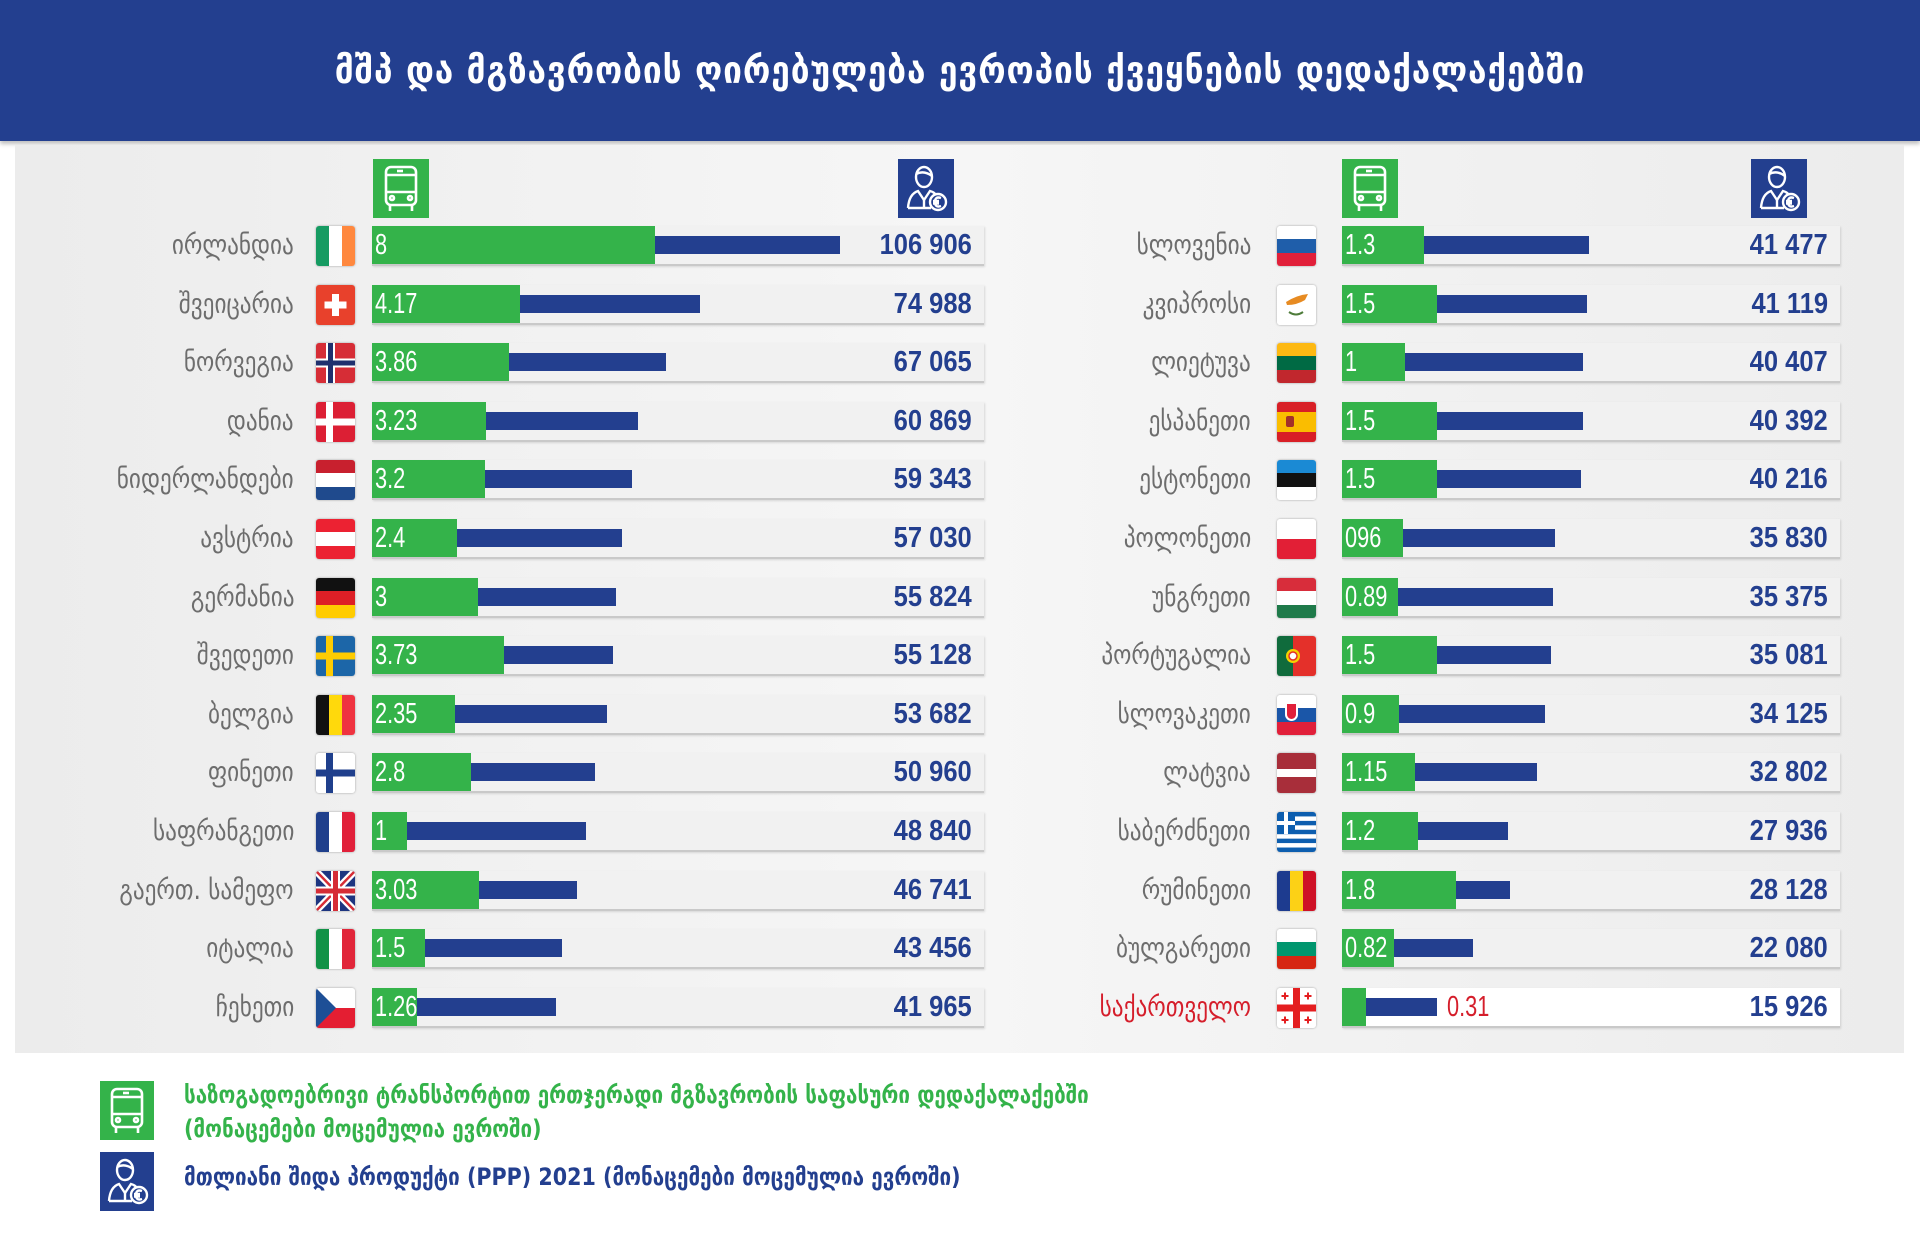 This screenshot has height=1244, width=1920. Describe the element at coordinates (1788, 597) in the screenshot. I see `gdp-value-label: 35 375` at that location.